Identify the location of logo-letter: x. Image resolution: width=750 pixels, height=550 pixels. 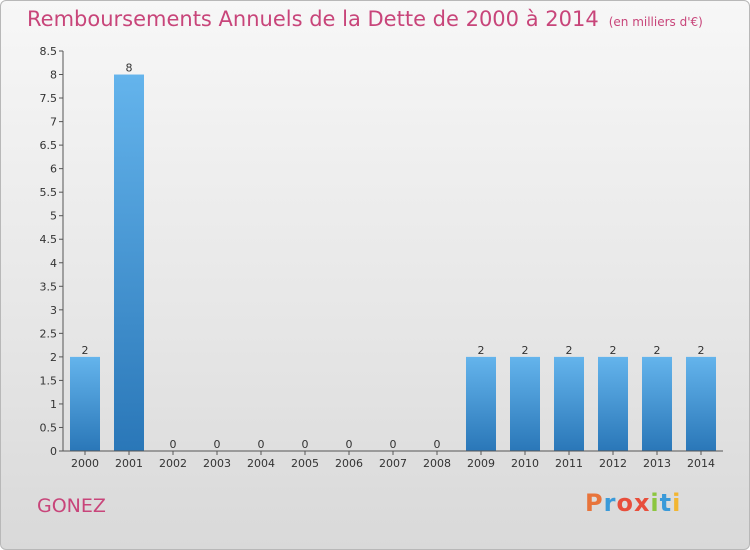
(642, 503).